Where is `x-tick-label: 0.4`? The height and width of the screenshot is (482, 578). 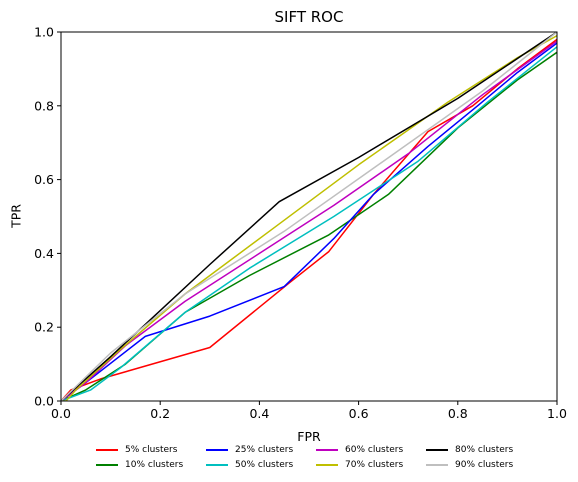 x-tick-label: 0.4 is located at coordinates (259, 413).